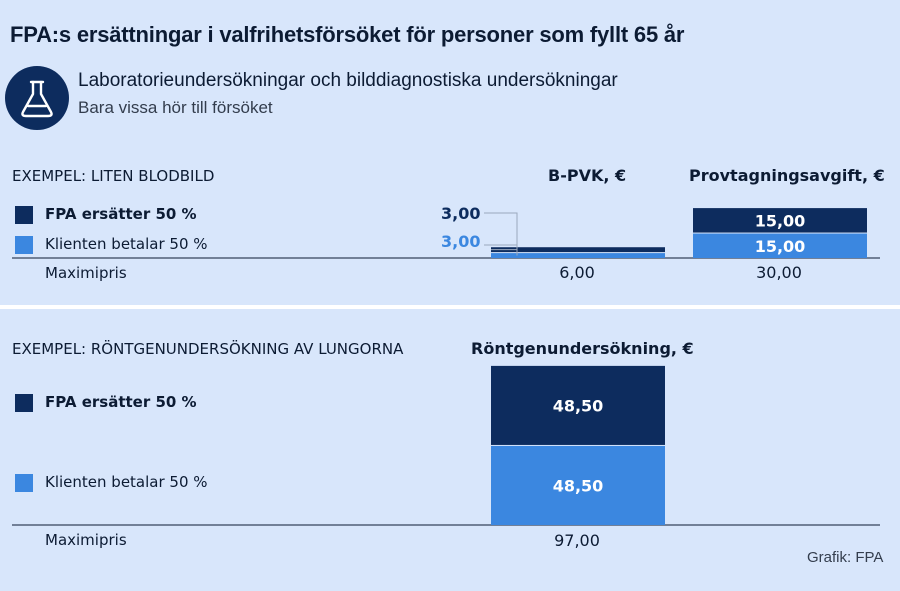 Image resolution: width=900 pixels, height=591 pixels. I want to click on bar-label-client-1: 15,00, so click(780, 246).